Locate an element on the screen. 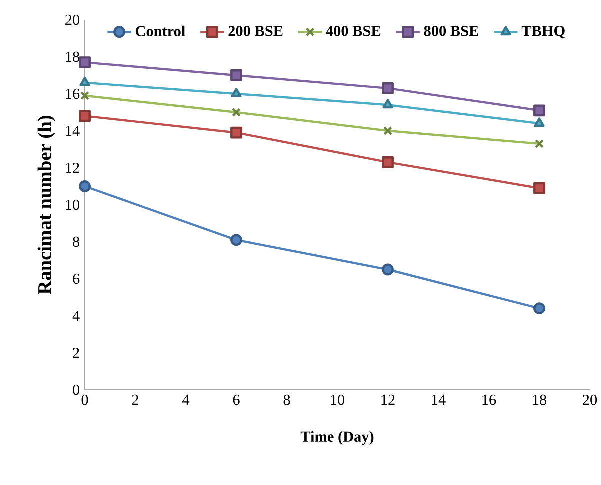 The image size is (601, 485). y-tick-label: 18 is located at coordinates (73, 57).